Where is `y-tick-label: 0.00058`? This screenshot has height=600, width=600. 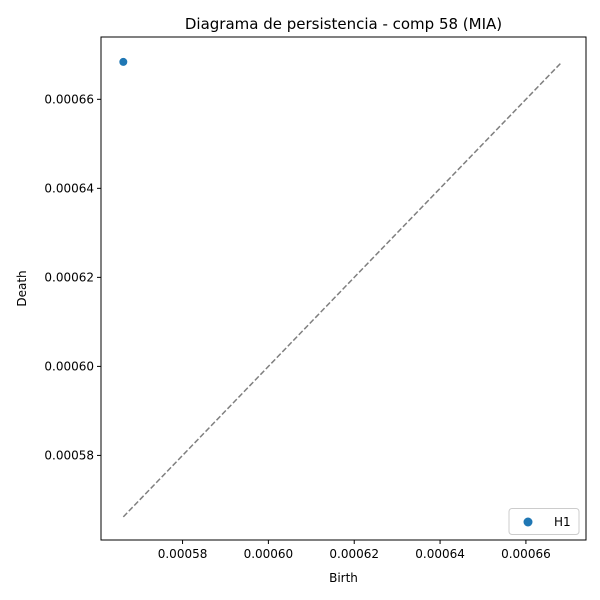 y-tick-label: 0.00058 is located at coordinates (69, 455).